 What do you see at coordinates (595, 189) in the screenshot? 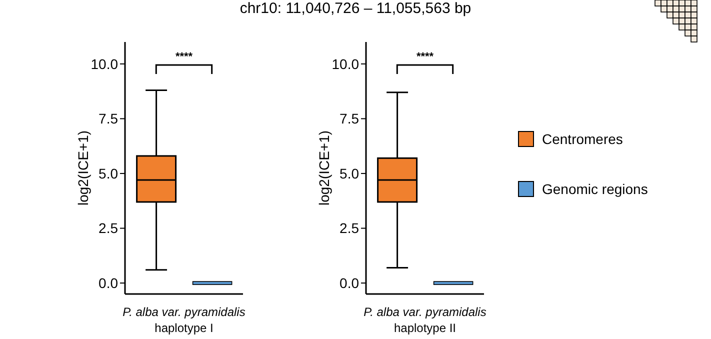
I see `legend-label: Genomic regions` at bounding box center [595, 189].